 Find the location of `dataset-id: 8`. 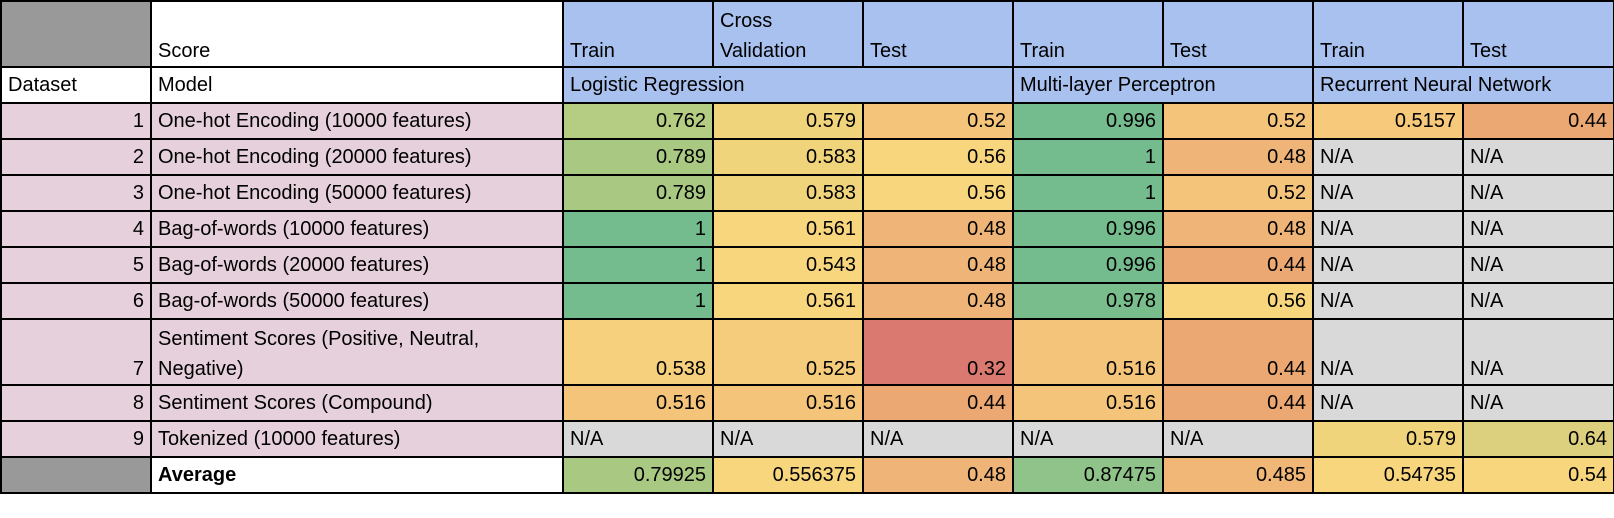

dataset-id: 8 is located at coordinates (76, 403).